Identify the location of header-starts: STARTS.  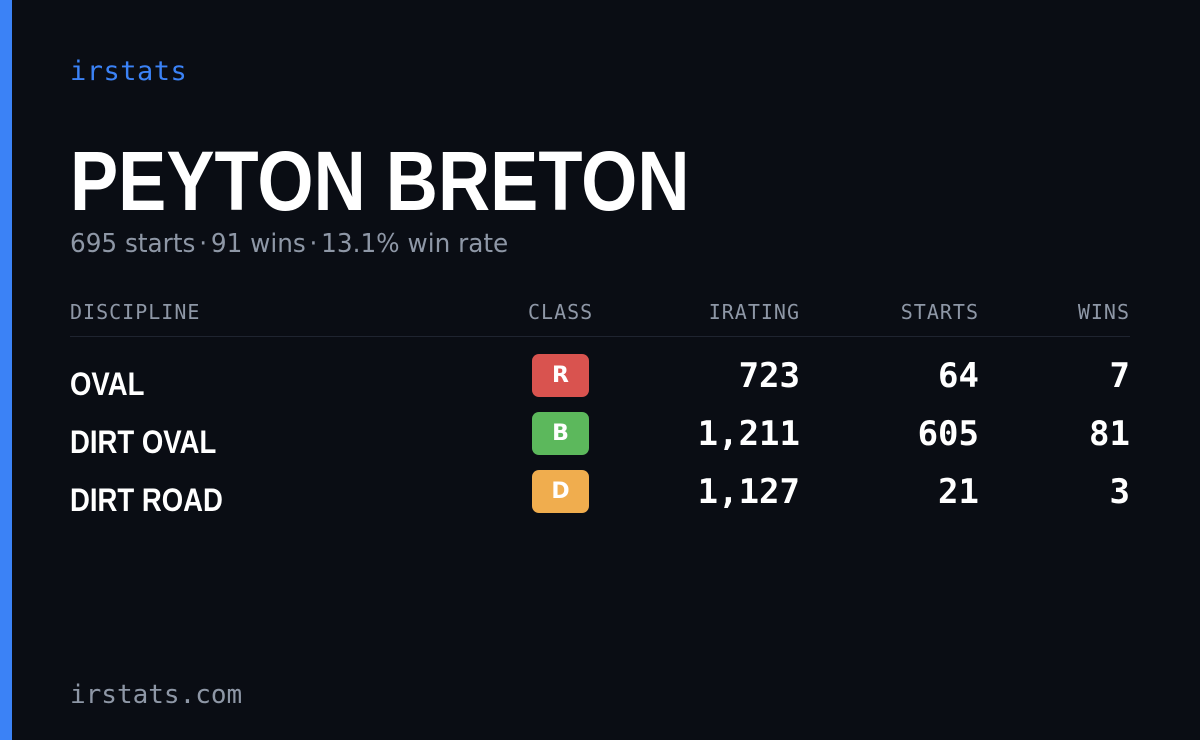
(939, 312).